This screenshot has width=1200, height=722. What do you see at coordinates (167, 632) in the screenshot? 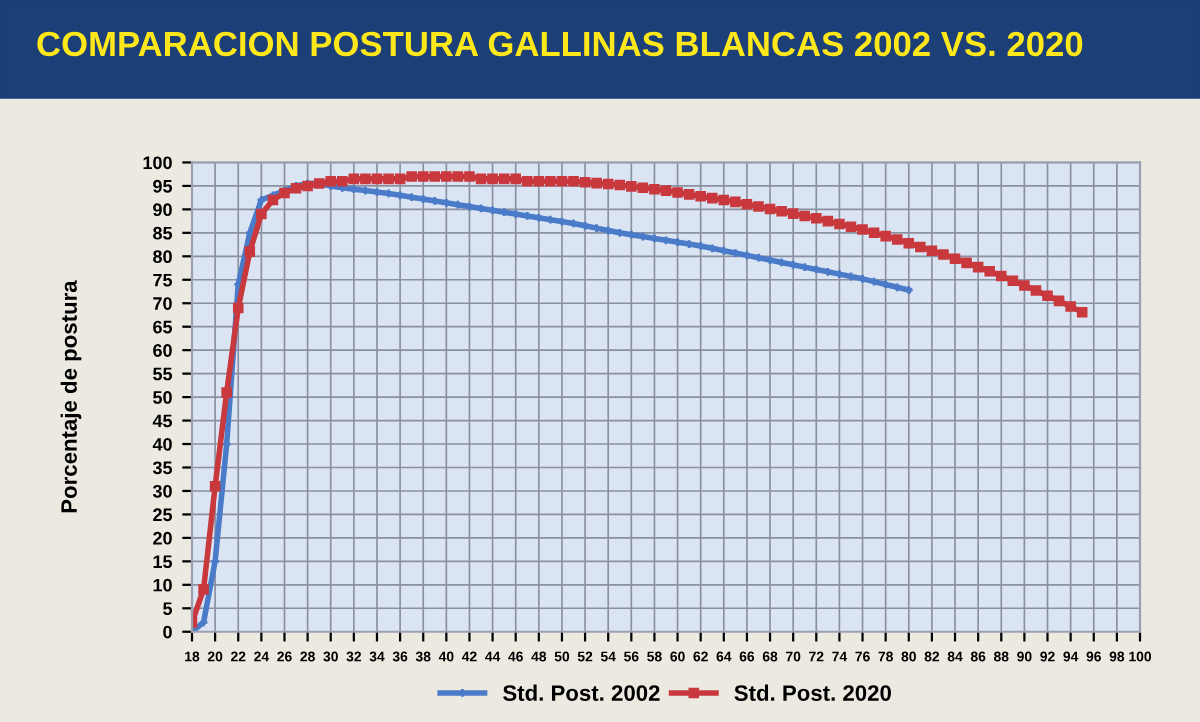
I see `y-tick-label: 0` at bounding box center [167, 632].